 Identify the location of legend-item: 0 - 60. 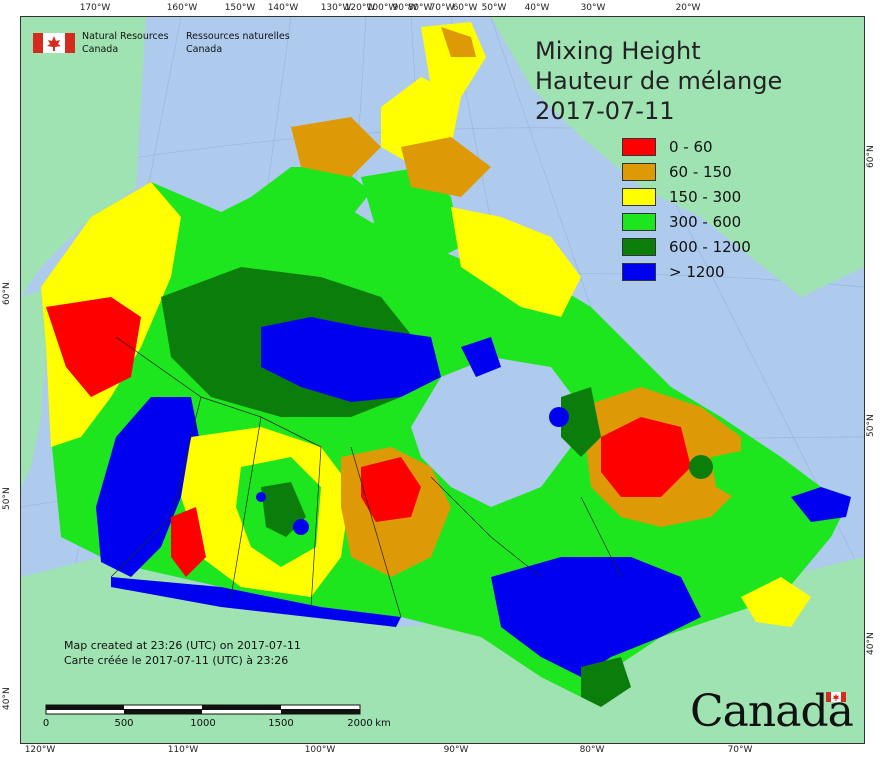
(686, 146).